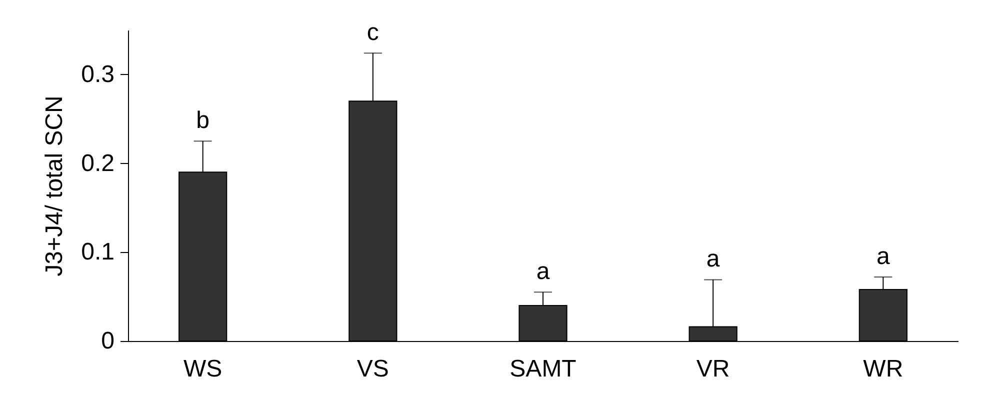  Describe the element at coordinates (883, 369) in the screenshot. I see `x-tick-label: WR` at that location.